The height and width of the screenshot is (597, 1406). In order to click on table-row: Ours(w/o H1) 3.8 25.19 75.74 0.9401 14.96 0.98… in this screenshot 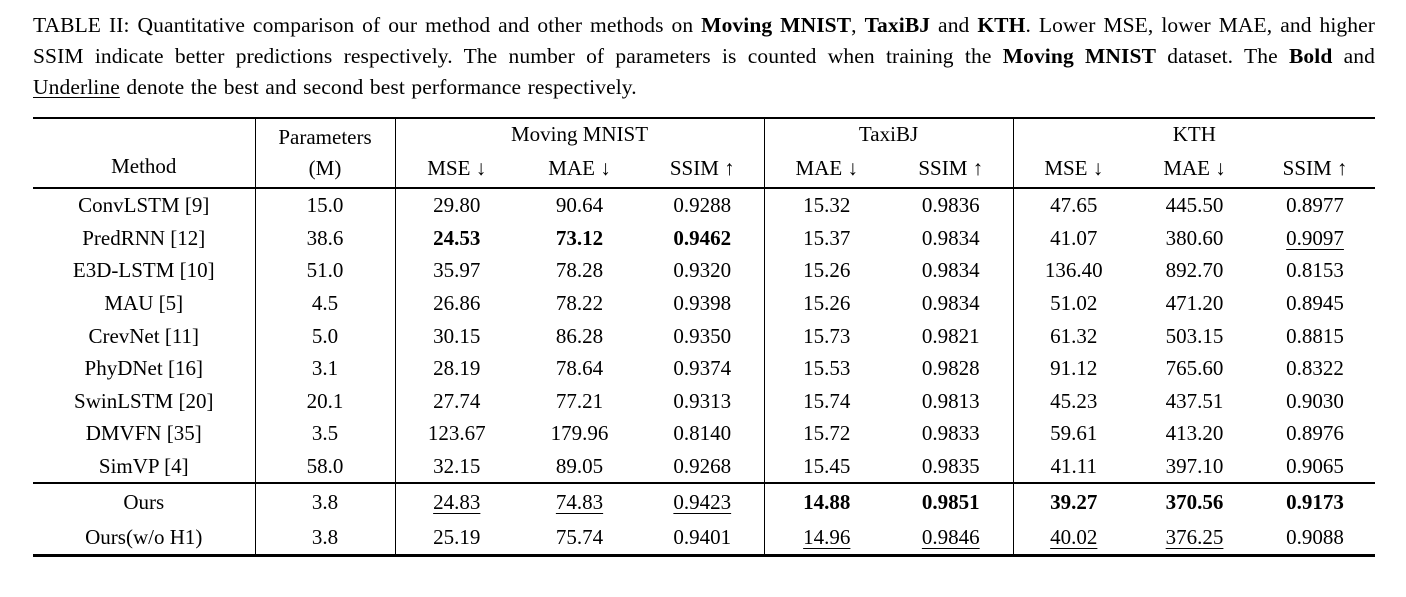, I will do `click(704, 537)`.